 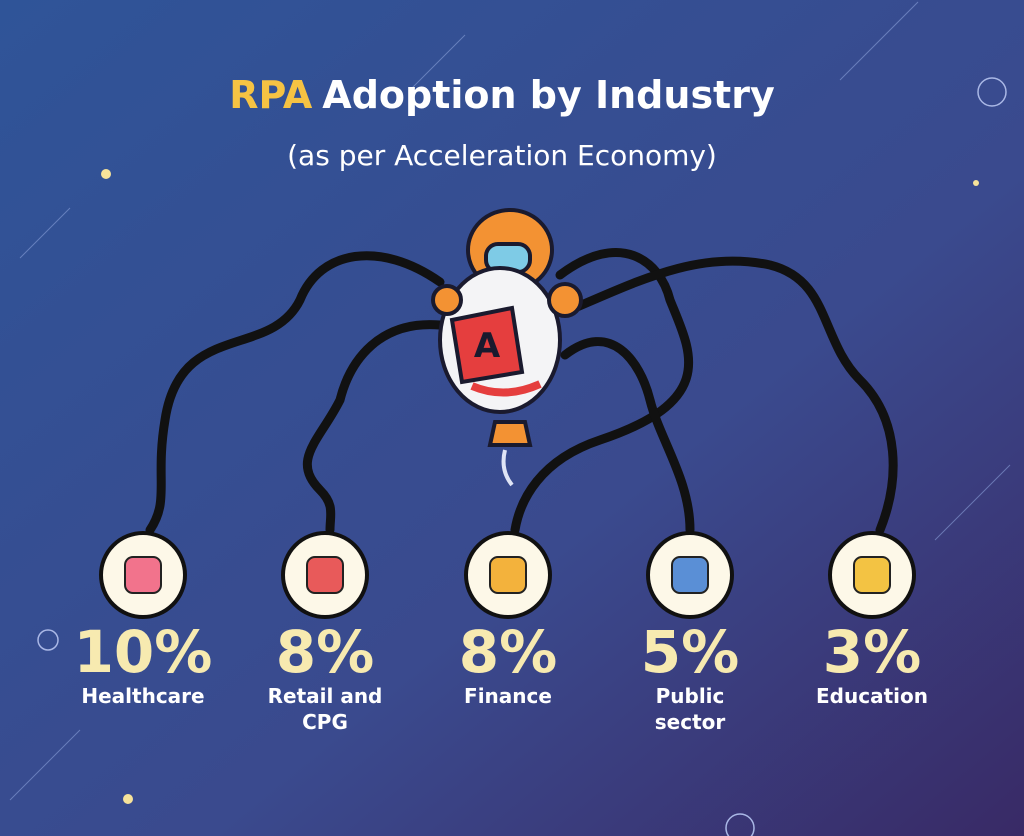 I want to click on subtitle: (as per Acceleration Economy), so click(x=502, y=155).